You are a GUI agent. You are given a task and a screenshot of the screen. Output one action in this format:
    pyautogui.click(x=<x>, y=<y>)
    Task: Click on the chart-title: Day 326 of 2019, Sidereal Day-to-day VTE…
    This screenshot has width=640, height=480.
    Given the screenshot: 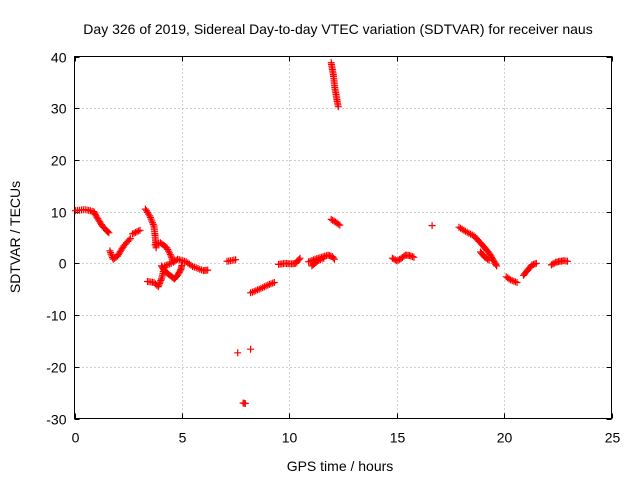 What is the action you would take?
    pyautogui.click(x=337, y=29)
    